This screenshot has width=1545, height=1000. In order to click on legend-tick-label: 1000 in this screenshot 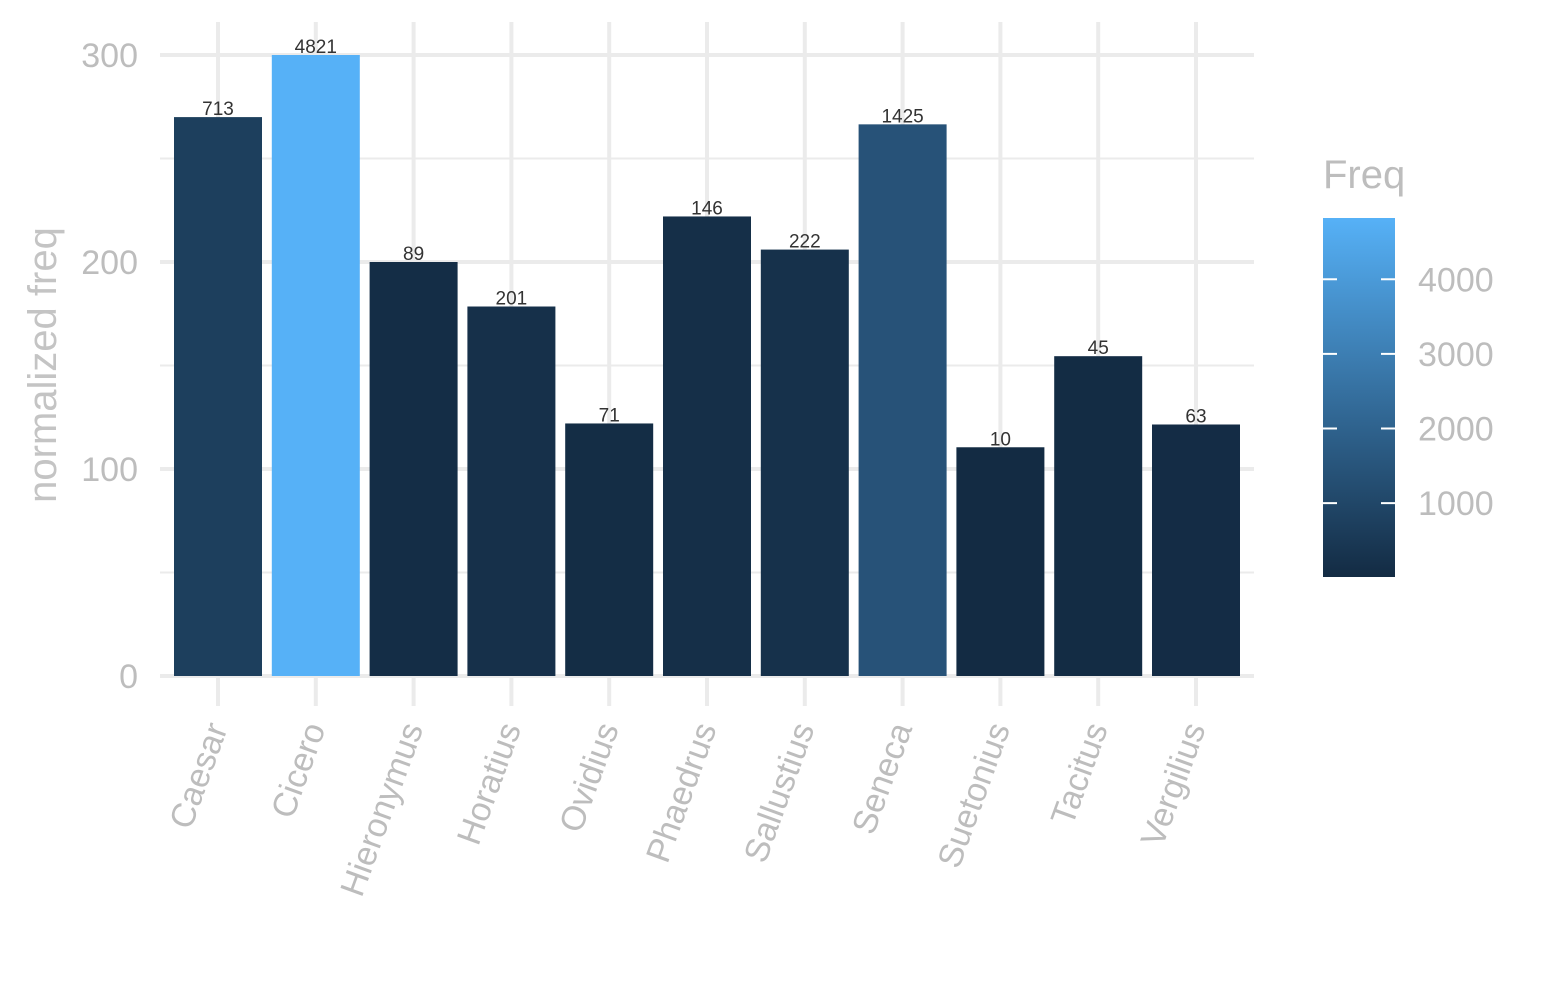, I will do `click(1456, 504)`.